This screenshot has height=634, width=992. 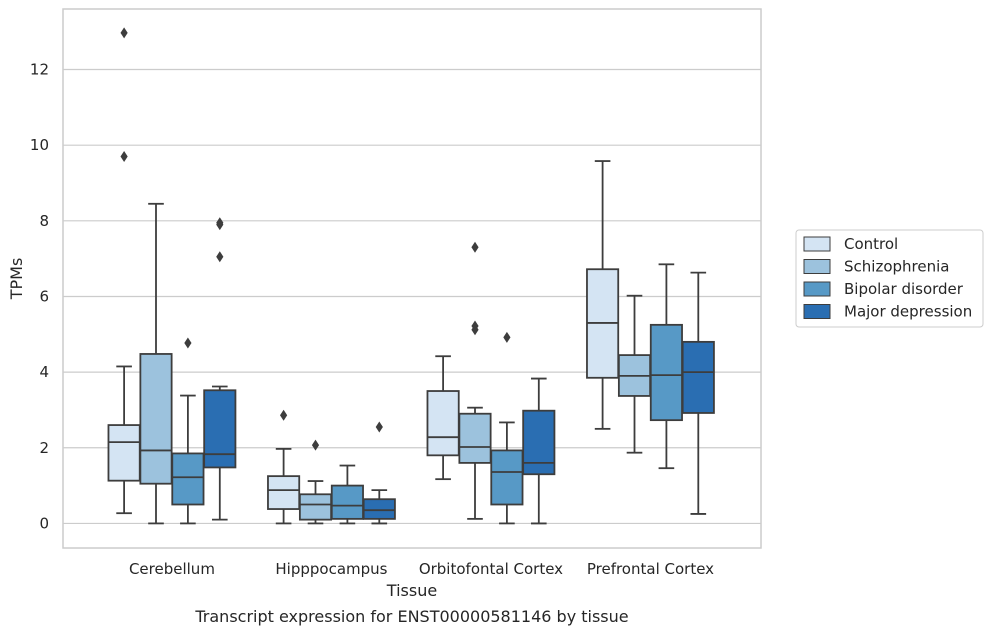 What do you see at coordinates (475, 380) in the screenshot?
I see `box-orbitofontal-cortex-schizophrenia` at bounding box center [475, 380].